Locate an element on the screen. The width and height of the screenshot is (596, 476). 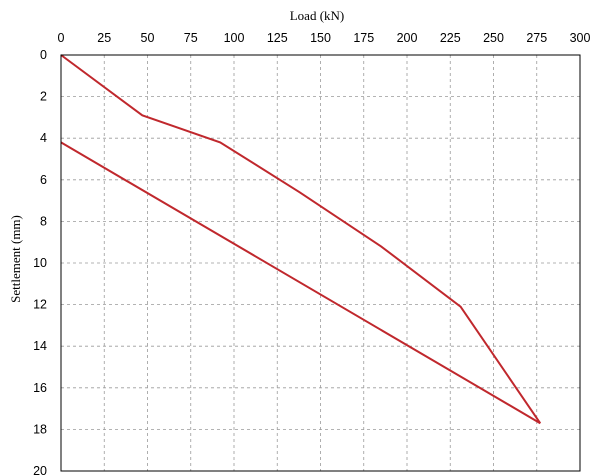
x-tick-label: 25 is located at coordinates (104, 38).